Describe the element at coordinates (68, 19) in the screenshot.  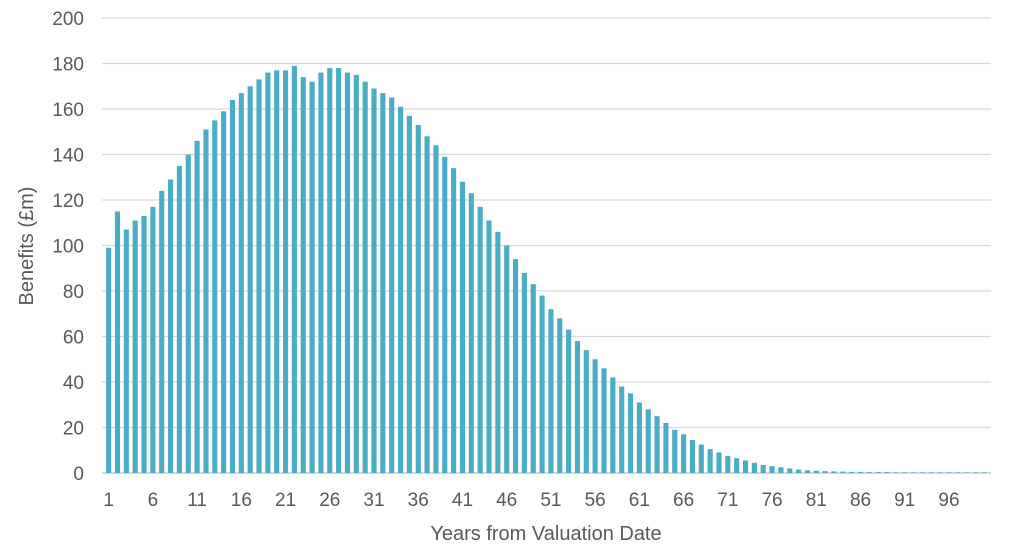
I see `y-tick-label: 200` at that location.